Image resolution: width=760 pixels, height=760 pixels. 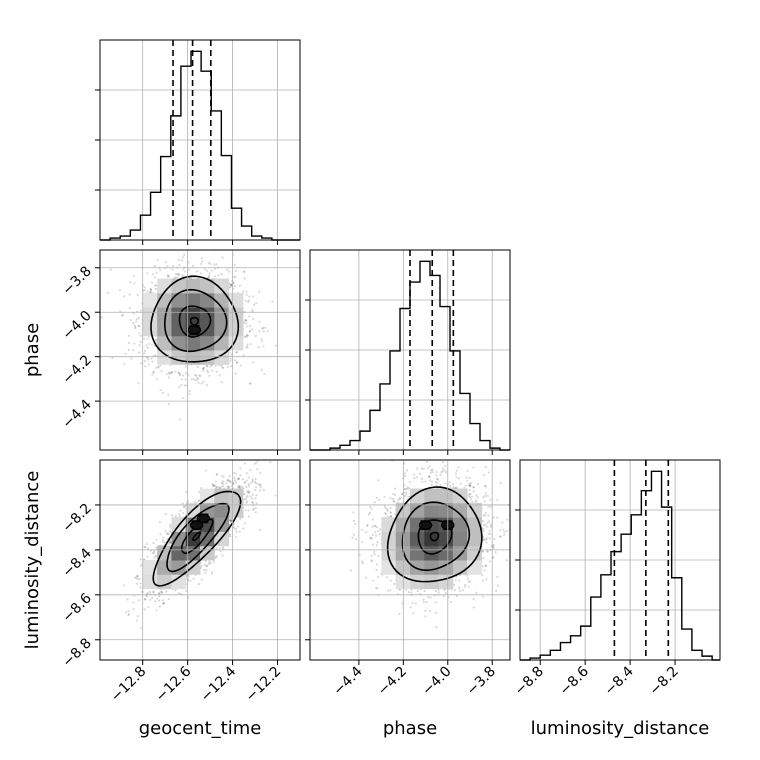 I want to click on x-tick-label: −12.4, so click(x=219, y=684).